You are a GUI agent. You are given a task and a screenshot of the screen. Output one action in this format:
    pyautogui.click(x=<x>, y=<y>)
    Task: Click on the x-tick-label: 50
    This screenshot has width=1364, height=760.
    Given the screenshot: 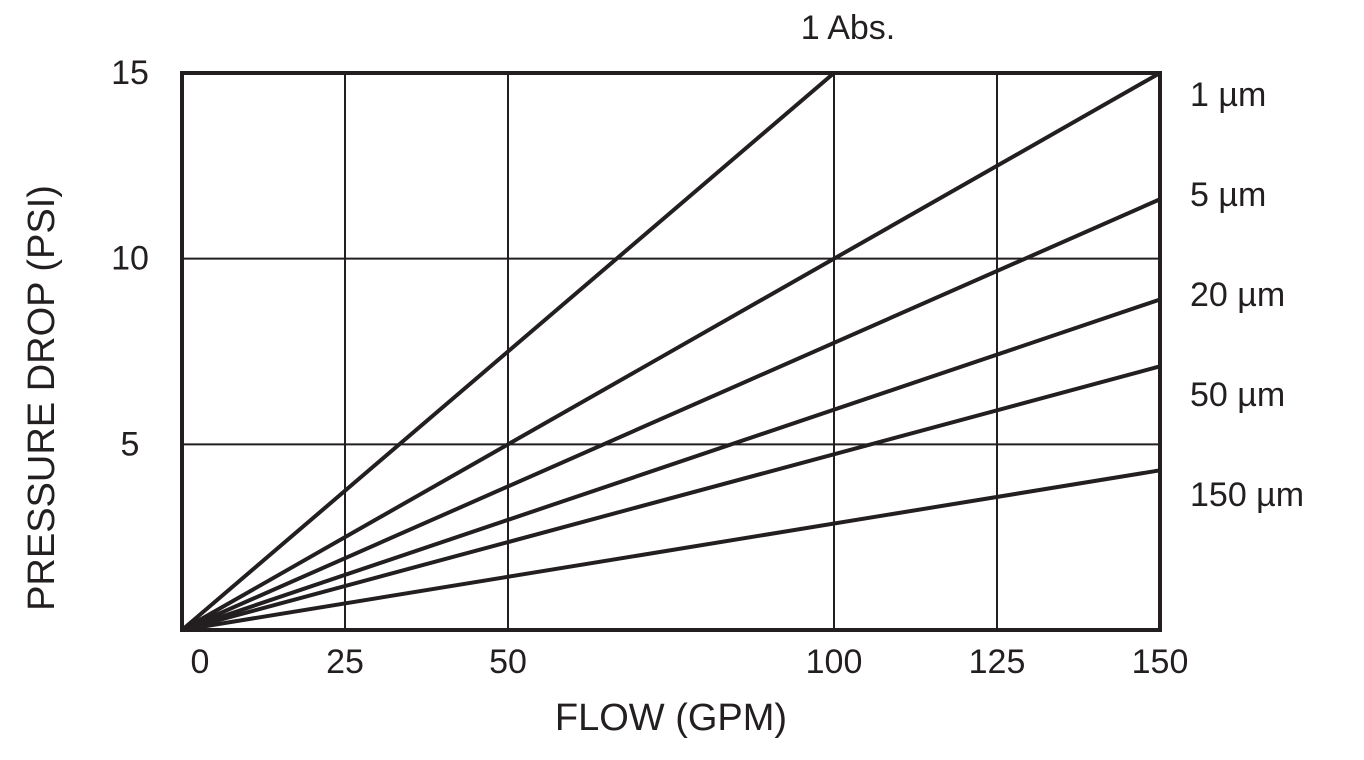 What is the action you would take?
    pyautogui.click(x=508, y=662)
    